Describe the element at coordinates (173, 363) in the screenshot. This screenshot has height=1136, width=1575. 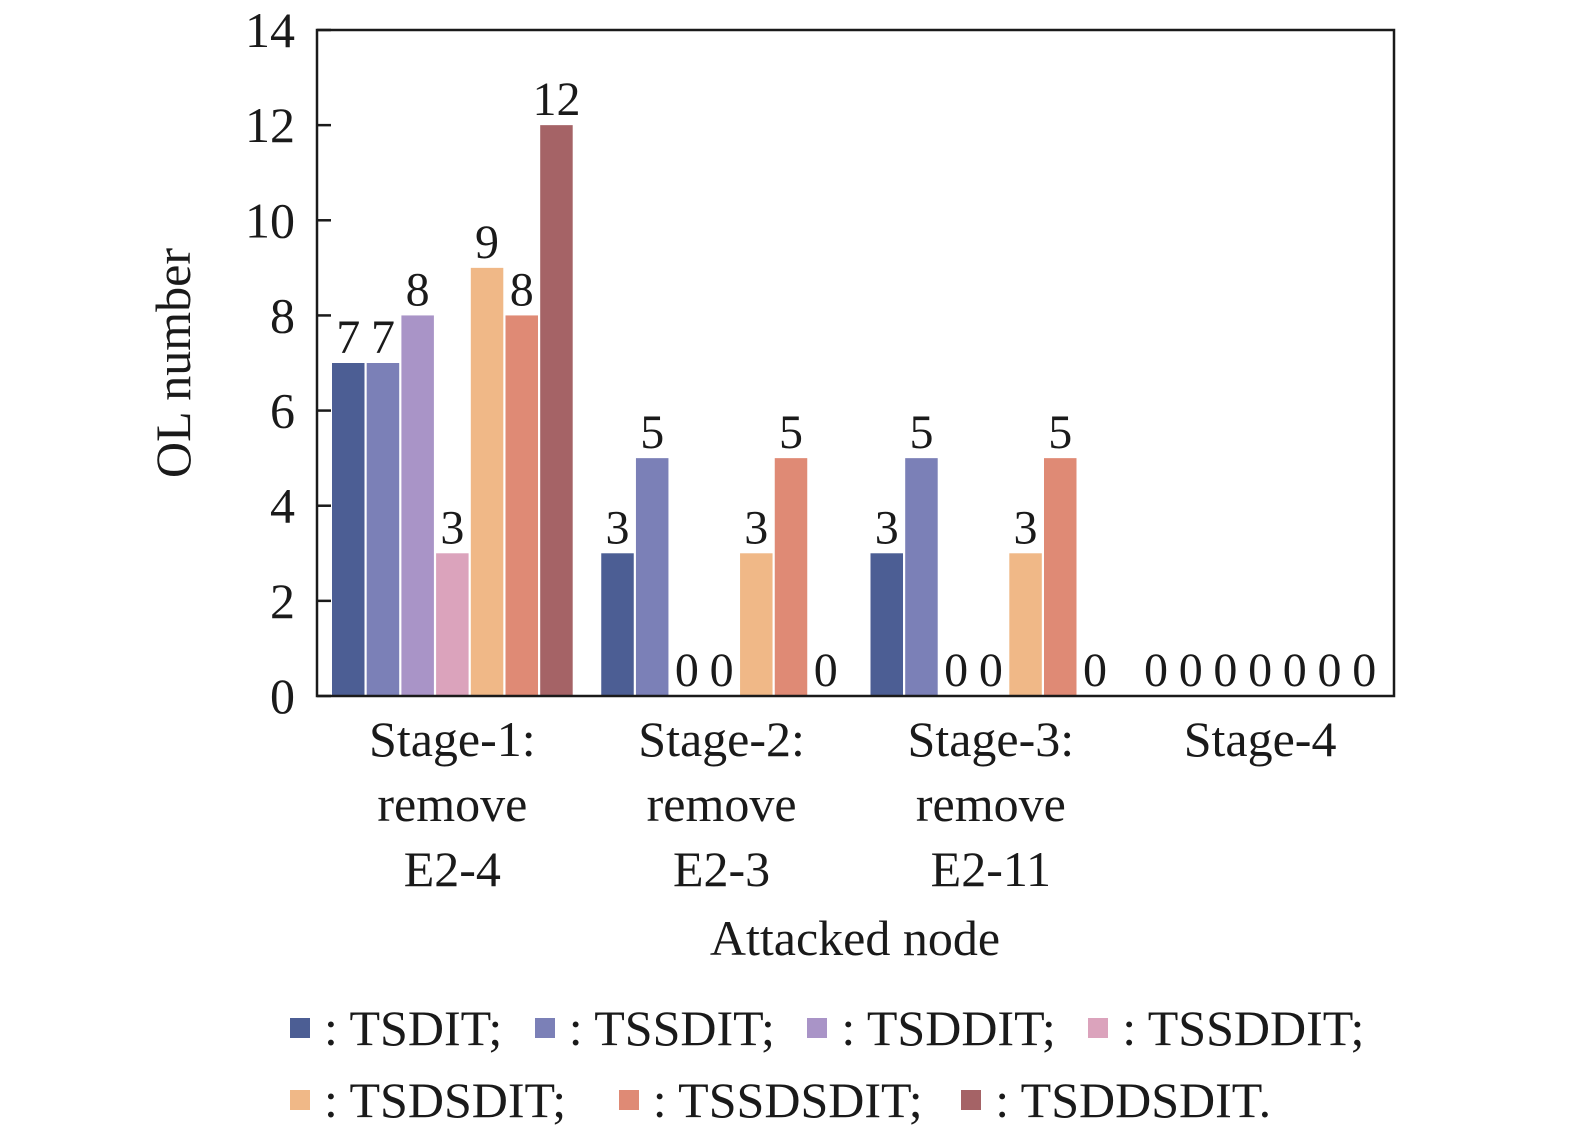
I see `y-axis-label: OL number` at that location.